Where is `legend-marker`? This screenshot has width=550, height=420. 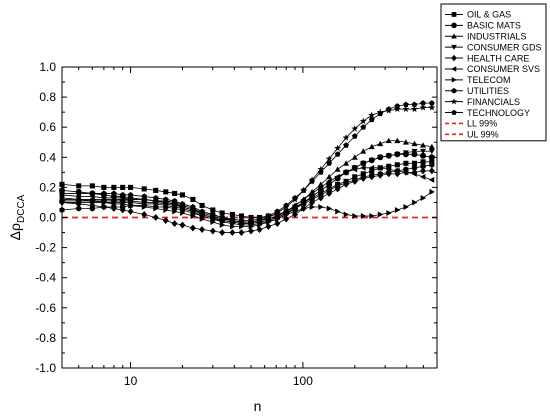
legend-marker is located at coordinates (454, 101).